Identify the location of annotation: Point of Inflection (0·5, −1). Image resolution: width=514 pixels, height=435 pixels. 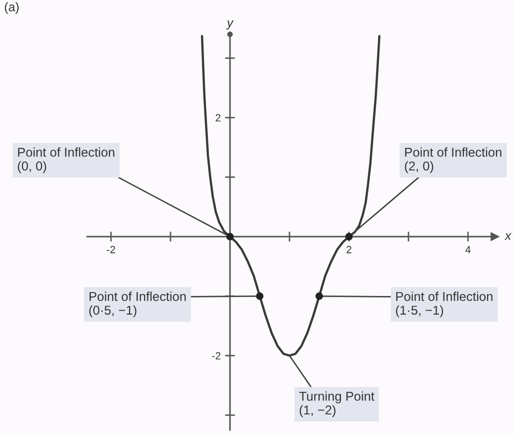
(137, 305).